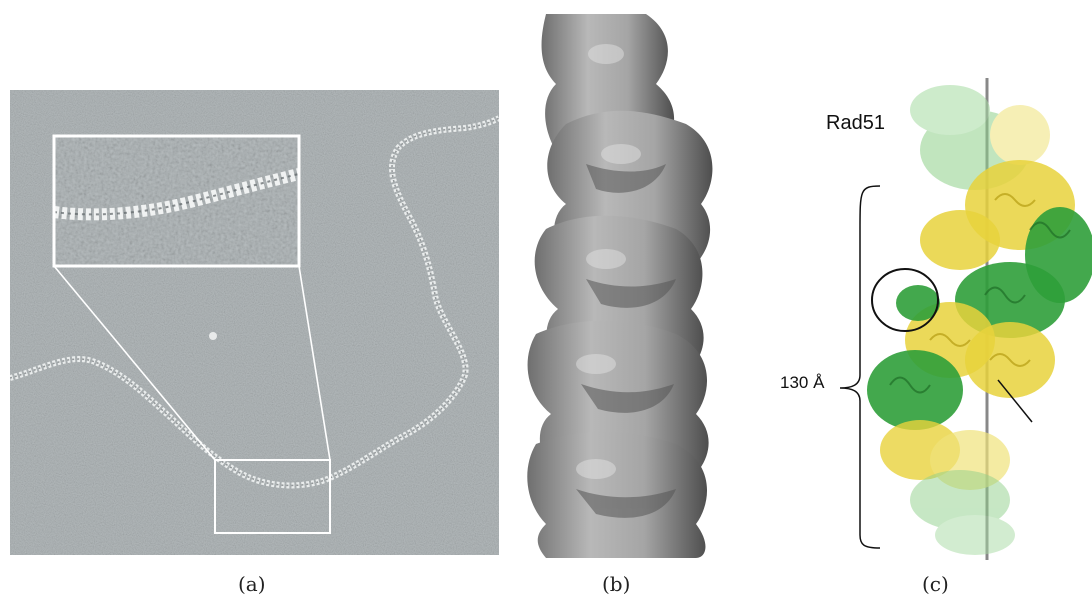 Image resolution: width=1092 pixels, height=602 pixels. What do you see at coordinates (213, 336) in the screenshot?
I see `particle-dot` at bounding box center [213, 336].